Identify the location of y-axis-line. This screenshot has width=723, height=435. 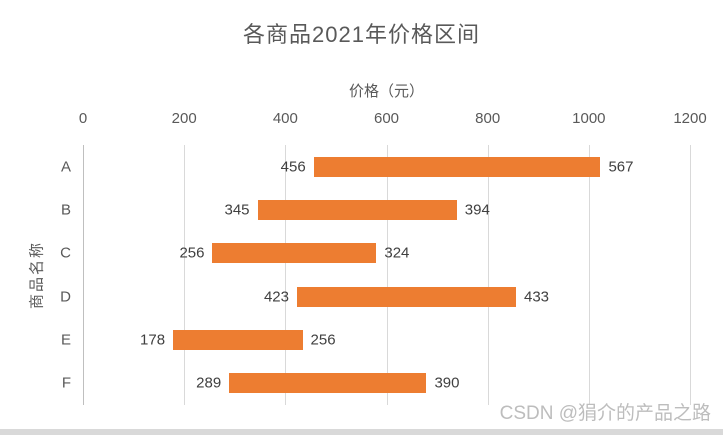
(83, 275).